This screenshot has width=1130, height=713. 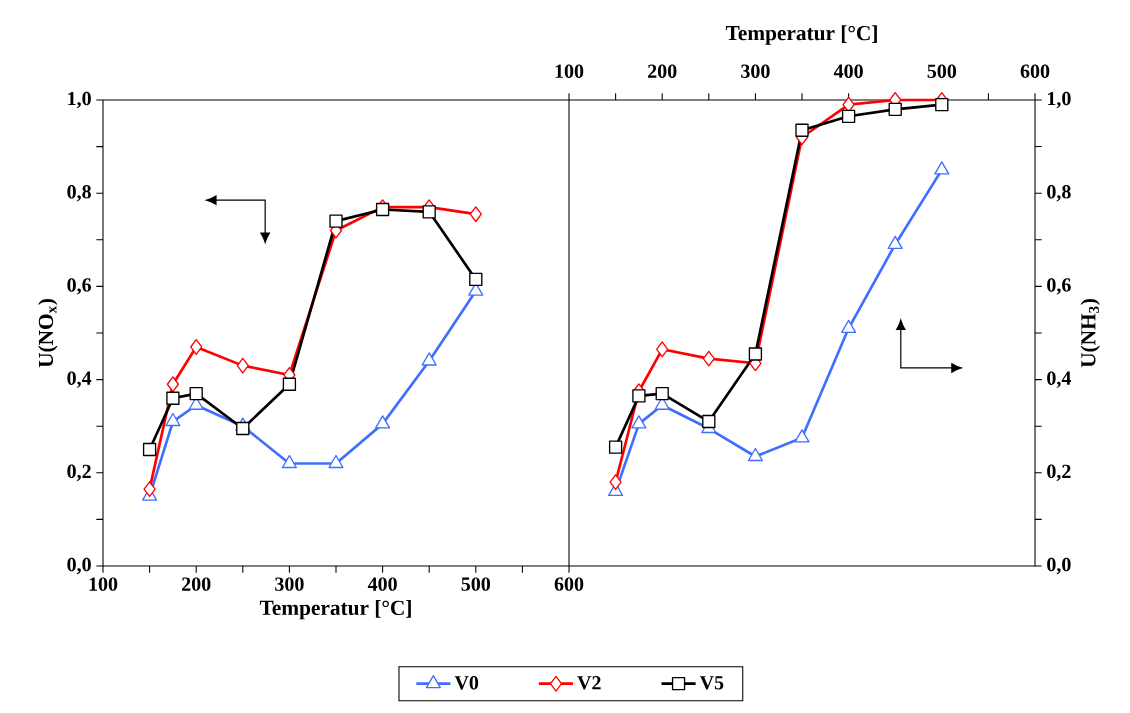 I want to click on y2-tick-label: 0,6, so click(x=1059, y=286).